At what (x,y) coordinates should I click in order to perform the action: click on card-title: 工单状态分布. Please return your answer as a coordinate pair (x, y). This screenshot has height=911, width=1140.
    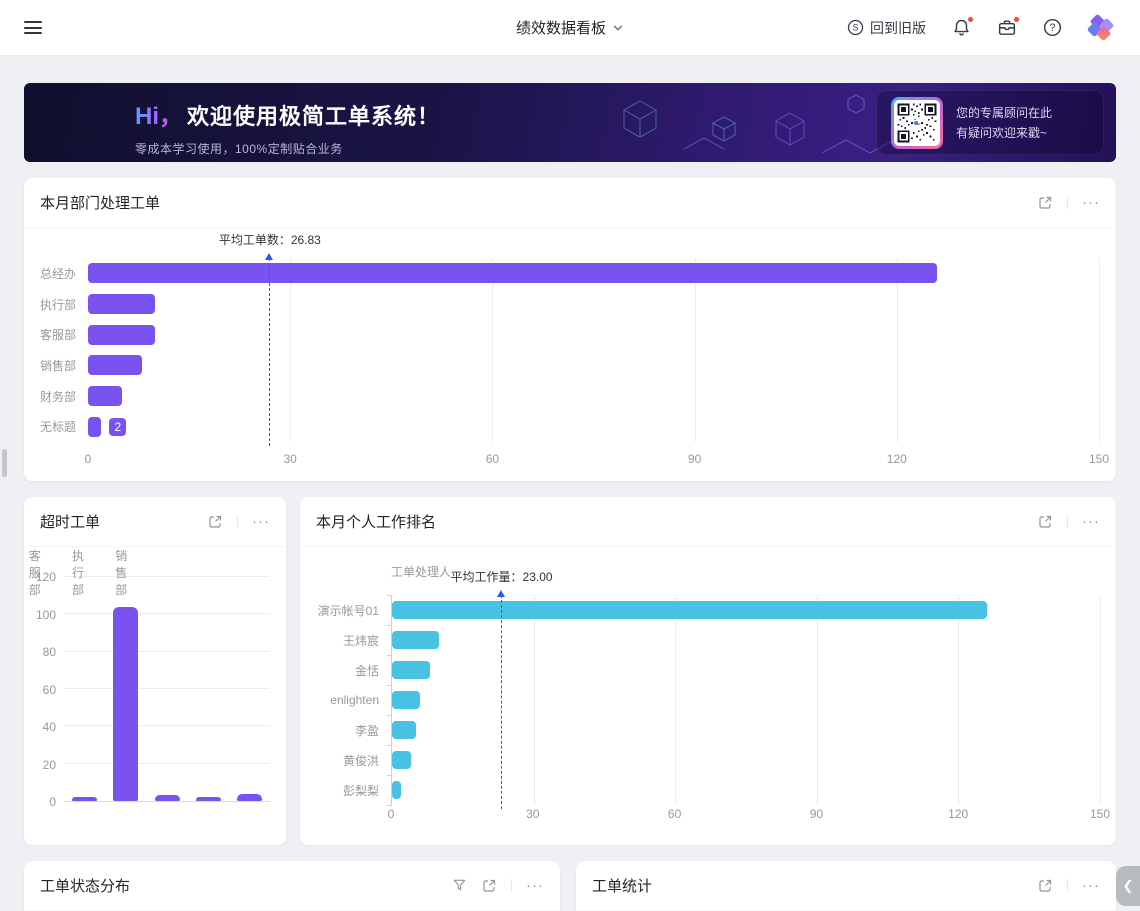
    Looking at the image, I should click on (85, 886).